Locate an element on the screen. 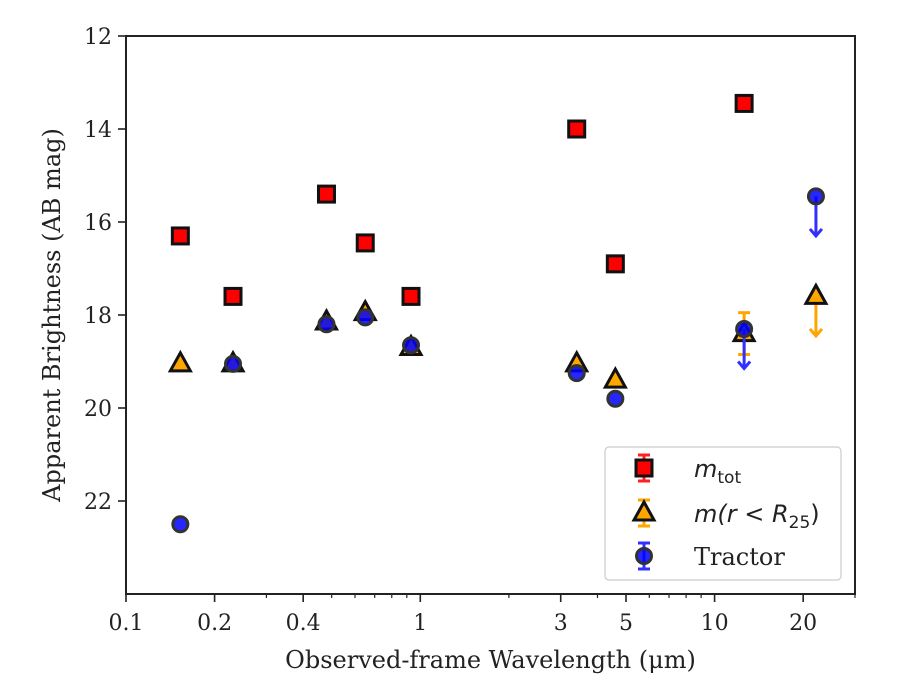 The height and width of the screenshot is (700, 900). legend: mtot m(r < R25) Tractor is located at coordinates (723, 513).